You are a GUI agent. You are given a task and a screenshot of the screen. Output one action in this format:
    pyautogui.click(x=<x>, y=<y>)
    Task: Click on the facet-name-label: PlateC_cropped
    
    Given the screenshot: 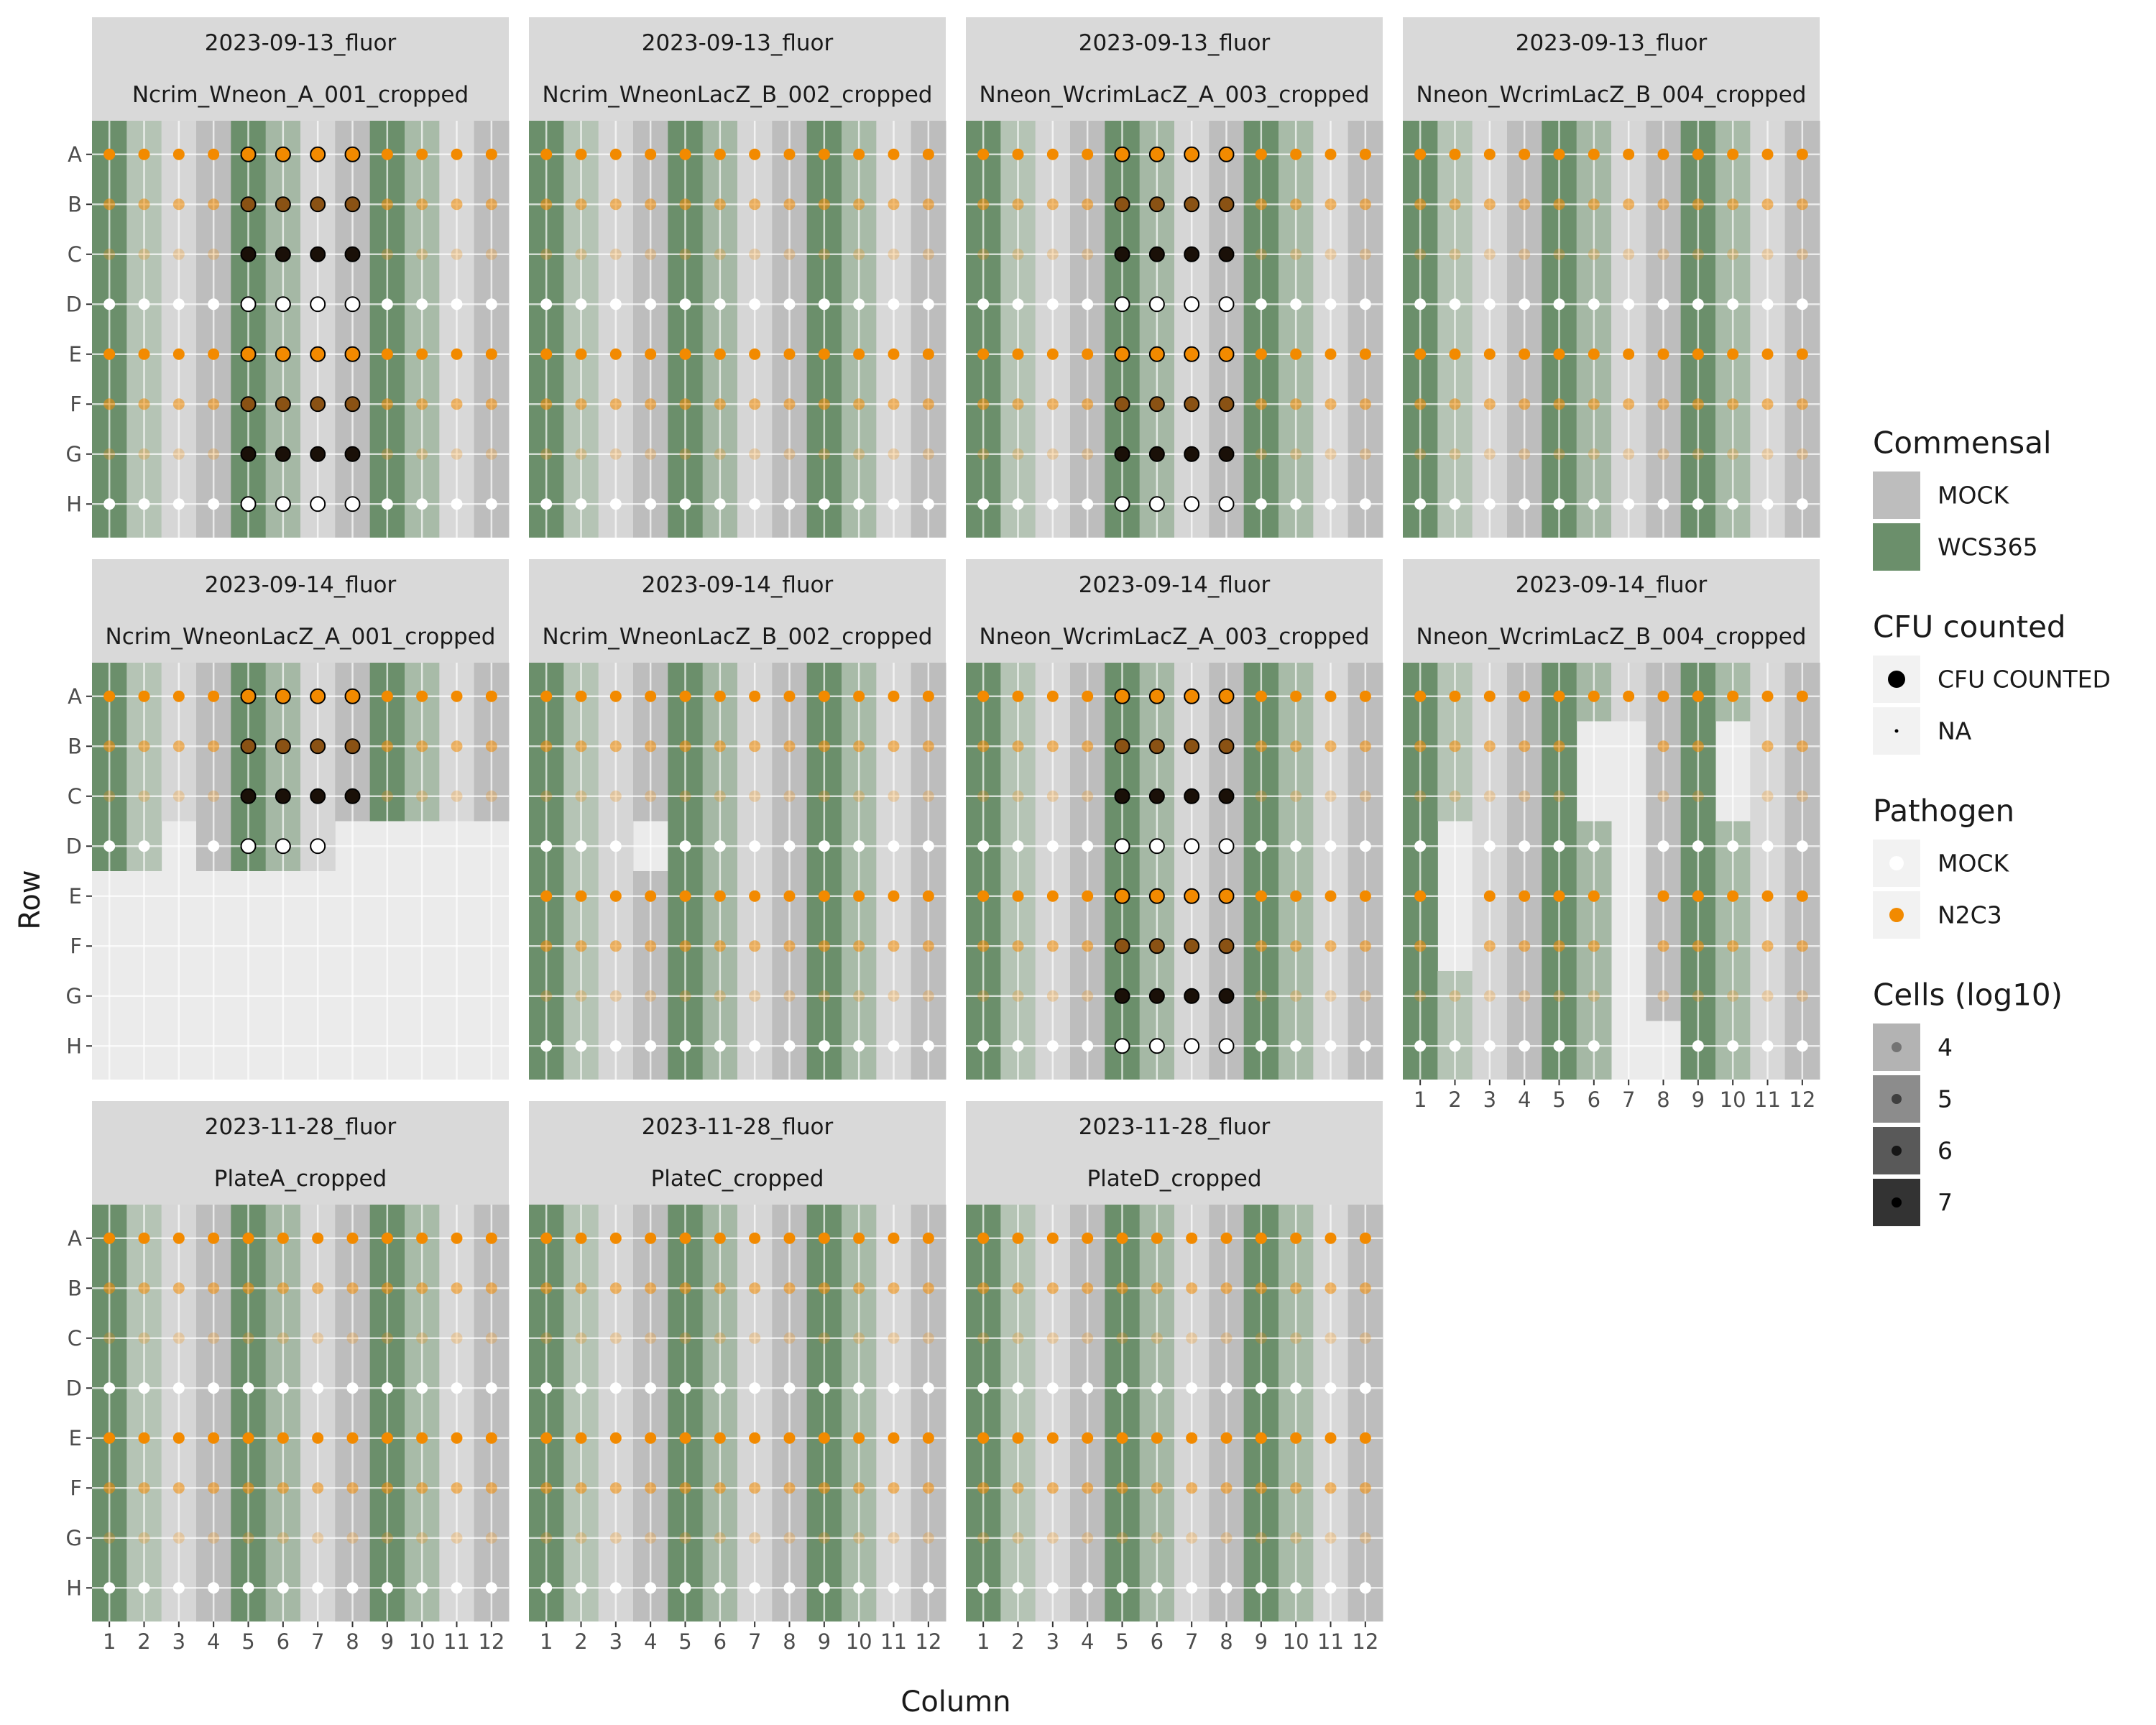 What is the action you would take?
    pyautogui.click(x=738, y=1179)
    